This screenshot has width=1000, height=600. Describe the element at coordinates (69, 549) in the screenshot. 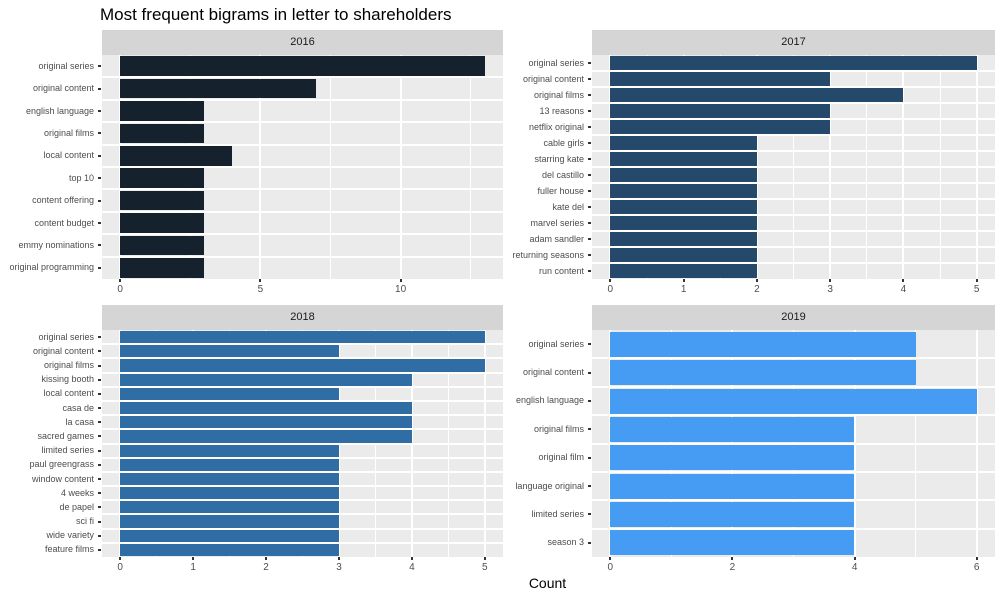

I see `y-axis-label: feature films` at that location.